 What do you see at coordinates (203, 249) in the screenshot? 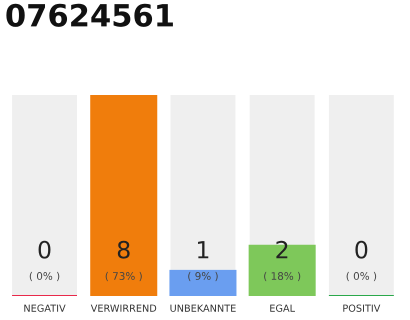
I see `data-label: 1` at bounding box center [203, 249].